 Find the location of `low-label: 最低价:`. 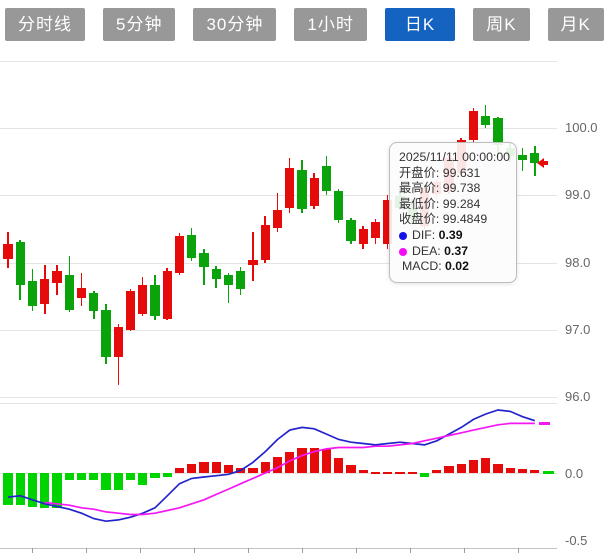

low-label: 最低价: is located at coordinates (419, 203).